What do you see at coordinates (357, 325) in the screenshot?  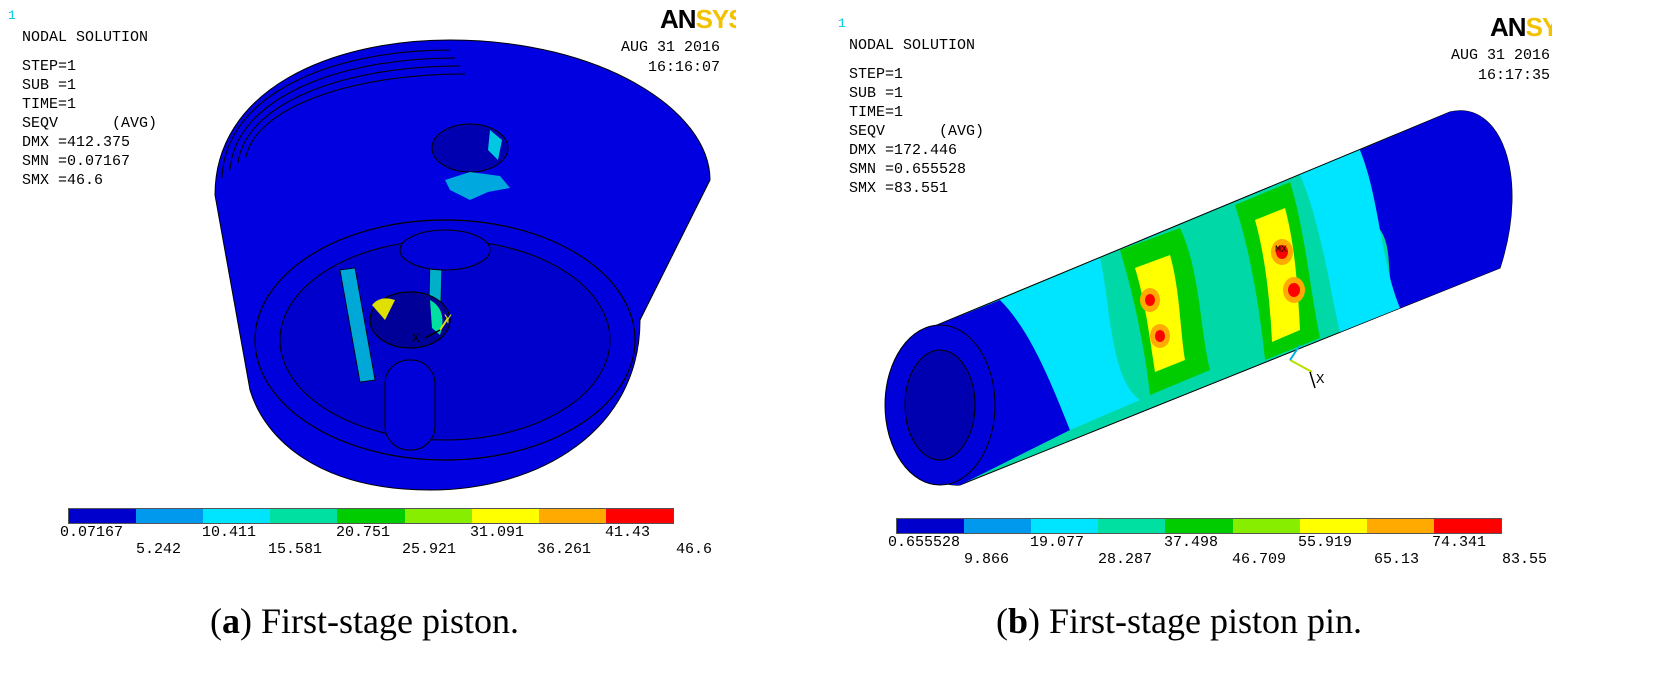 I see `inner-rib-left` at bounding box center [357, 325].